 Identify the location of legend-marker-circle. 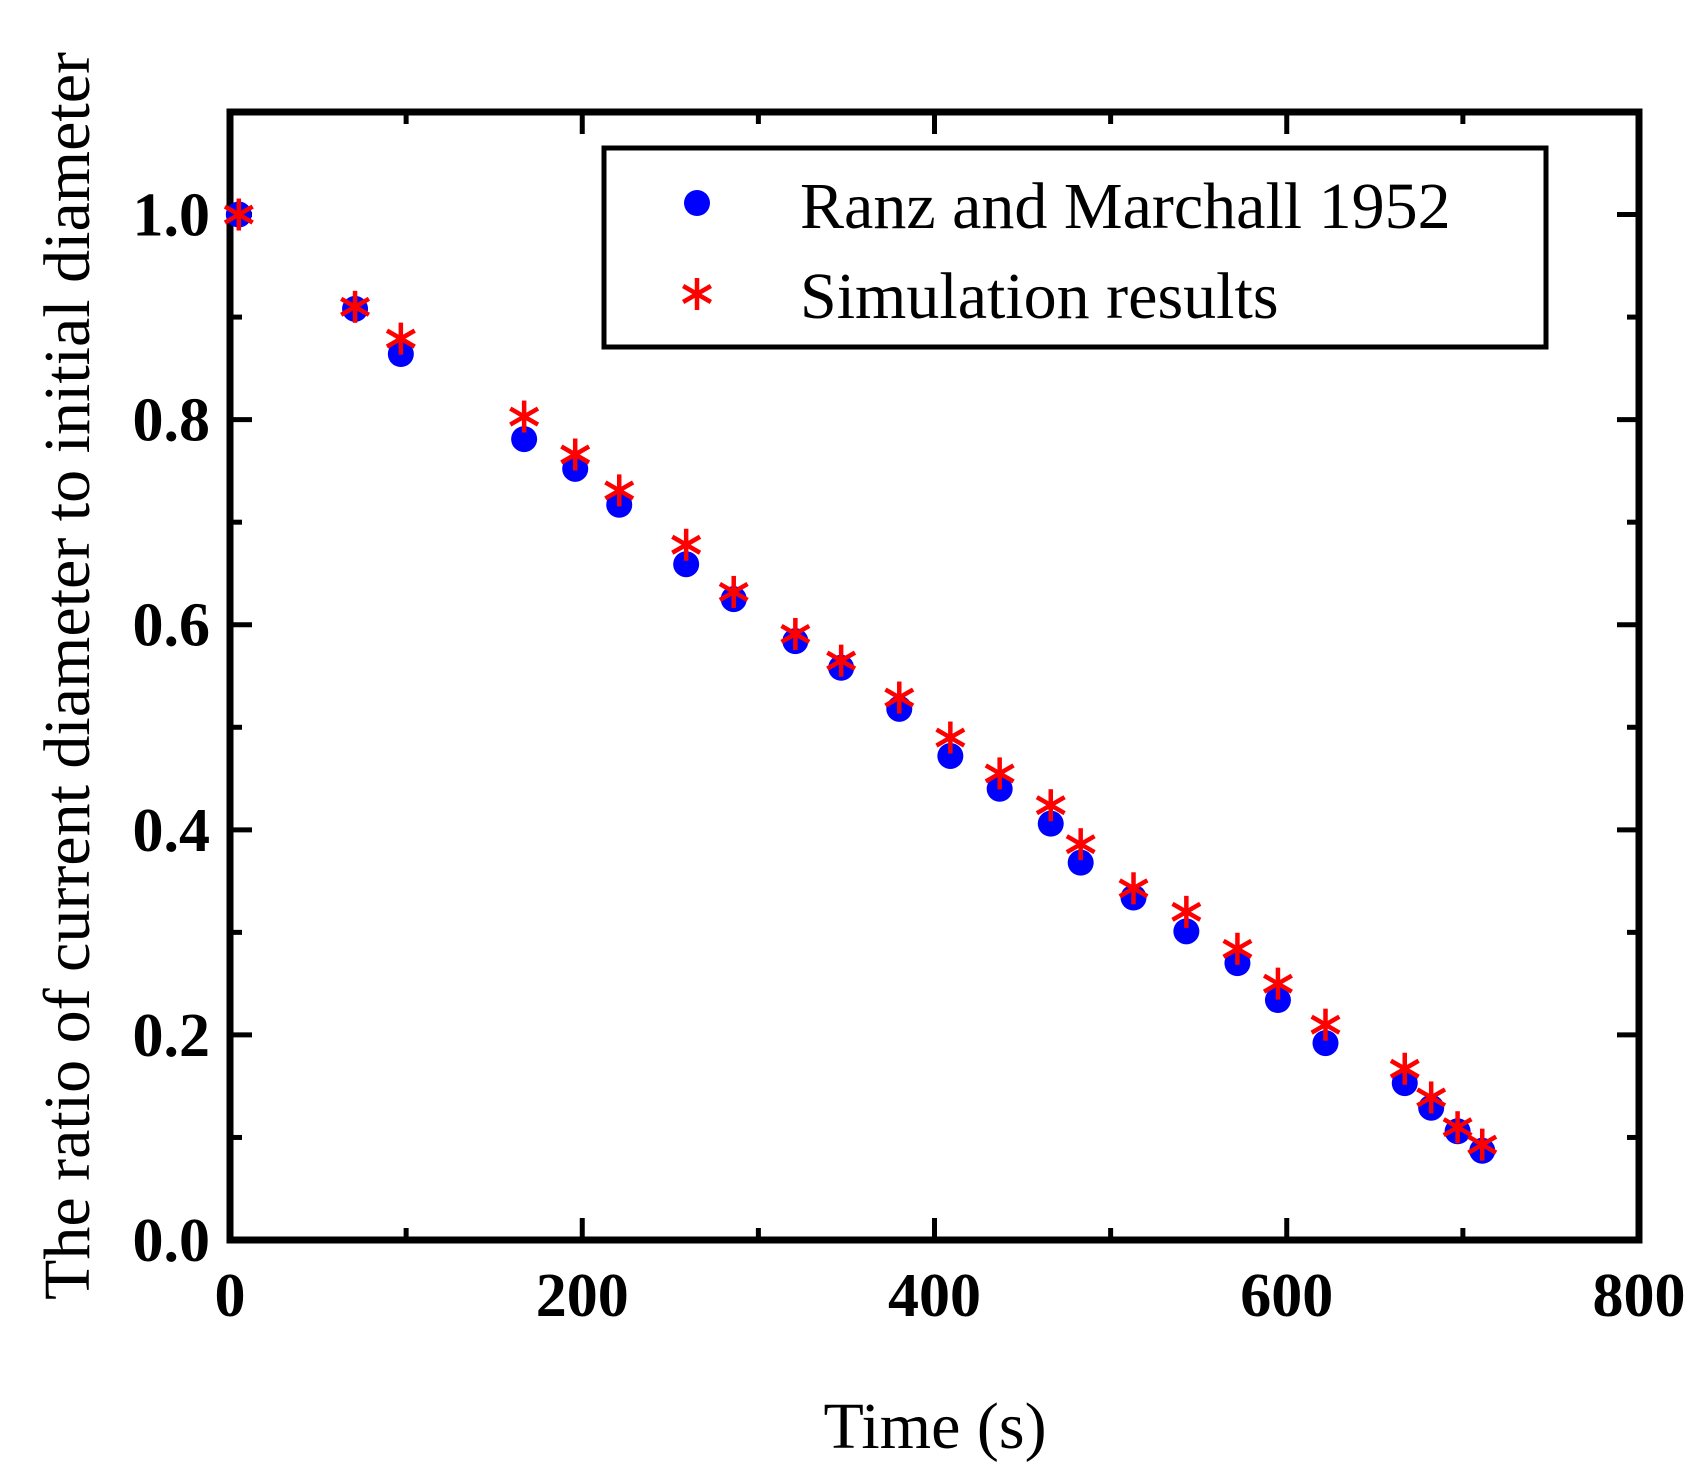
(697, 203).